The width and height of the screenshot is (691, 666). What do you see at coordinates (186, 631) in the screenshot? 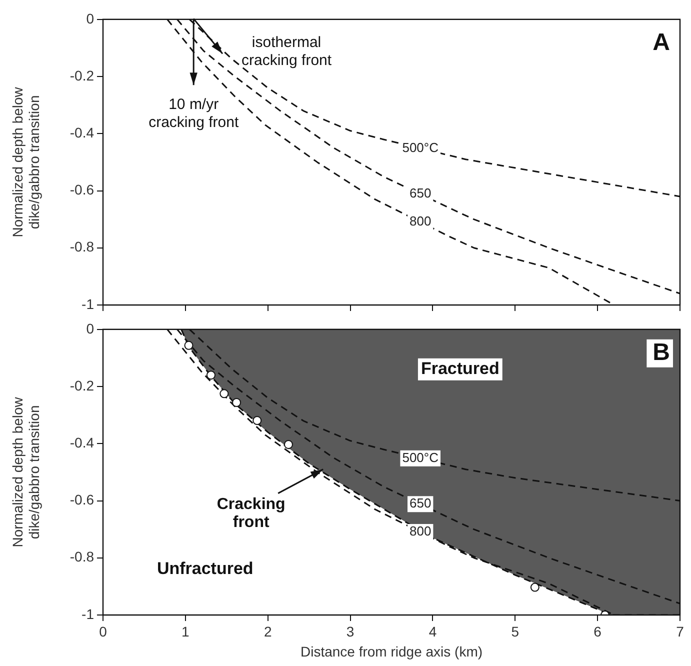
I see `x-tick-label: 1` at bounding box center [186, 631].